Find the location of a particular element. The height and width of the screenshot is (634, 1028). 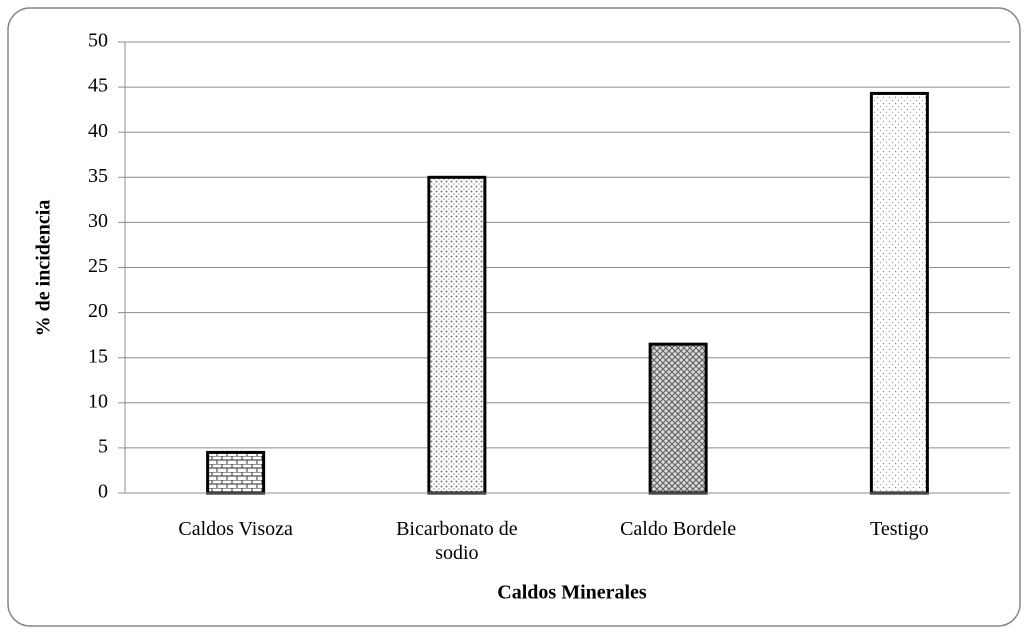

x-tick-label: Testigo is located at coordinates (899, 529).